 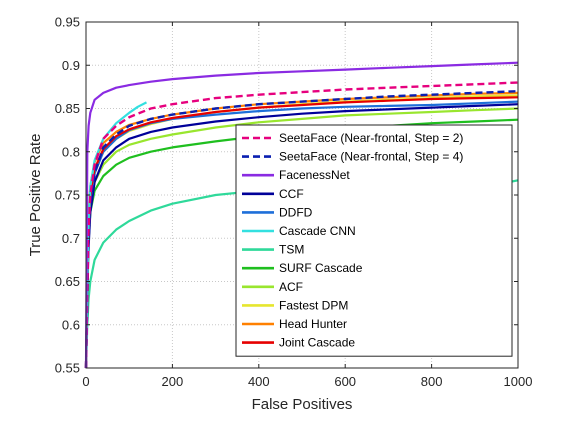 I want to click on y-tick-label: 0.65, so click(x=67, y=281).